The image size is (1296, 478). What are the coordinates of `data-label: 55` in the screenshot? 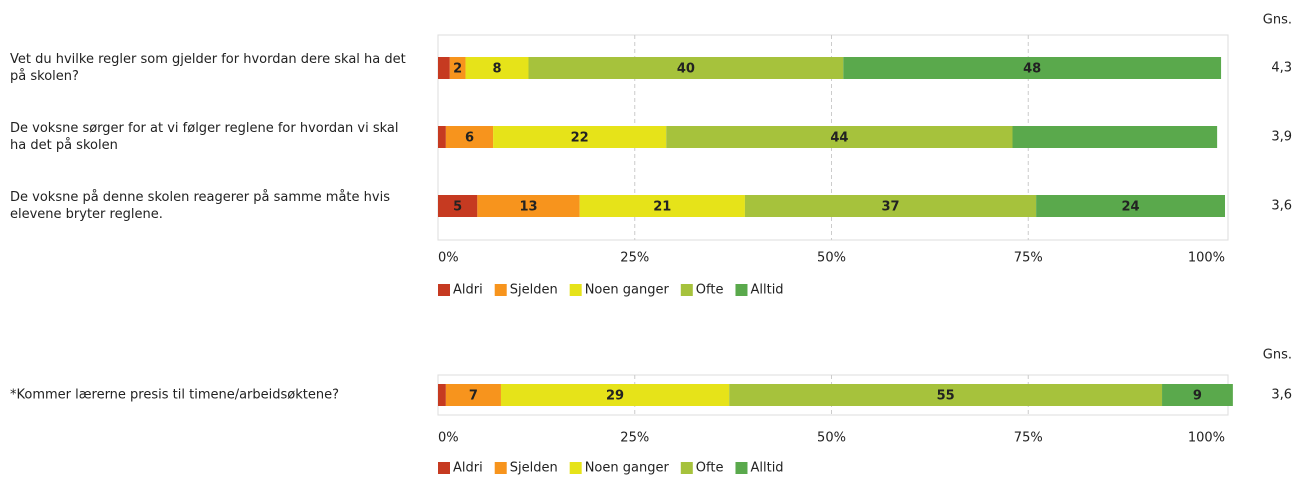 It's located at (946, 396).